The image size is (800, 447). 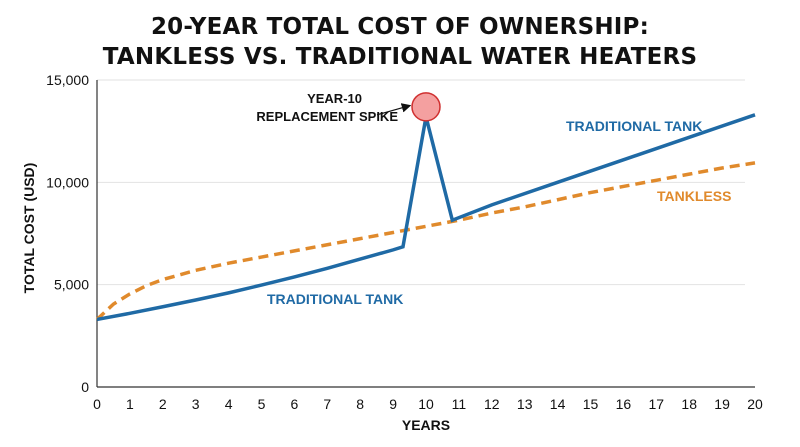 I want to click on x-tick-label: 12, so click(x=492, y=404).